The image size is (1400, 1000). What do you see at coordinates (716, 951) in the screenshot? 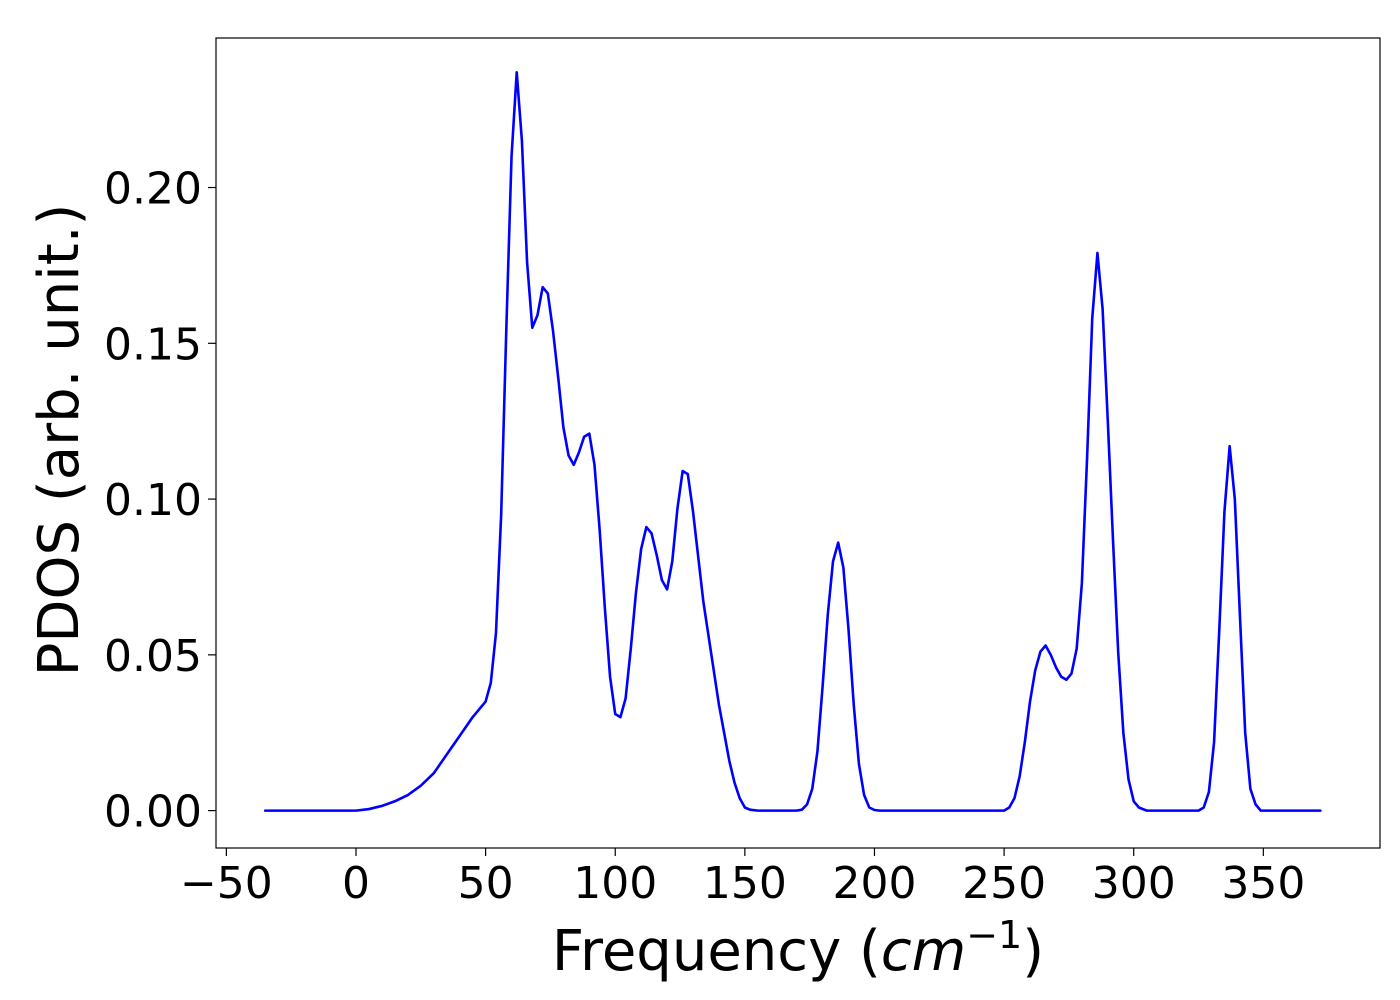
I see `x-axis-title-prefix: Frequency (` at bounding box center [716, 951].